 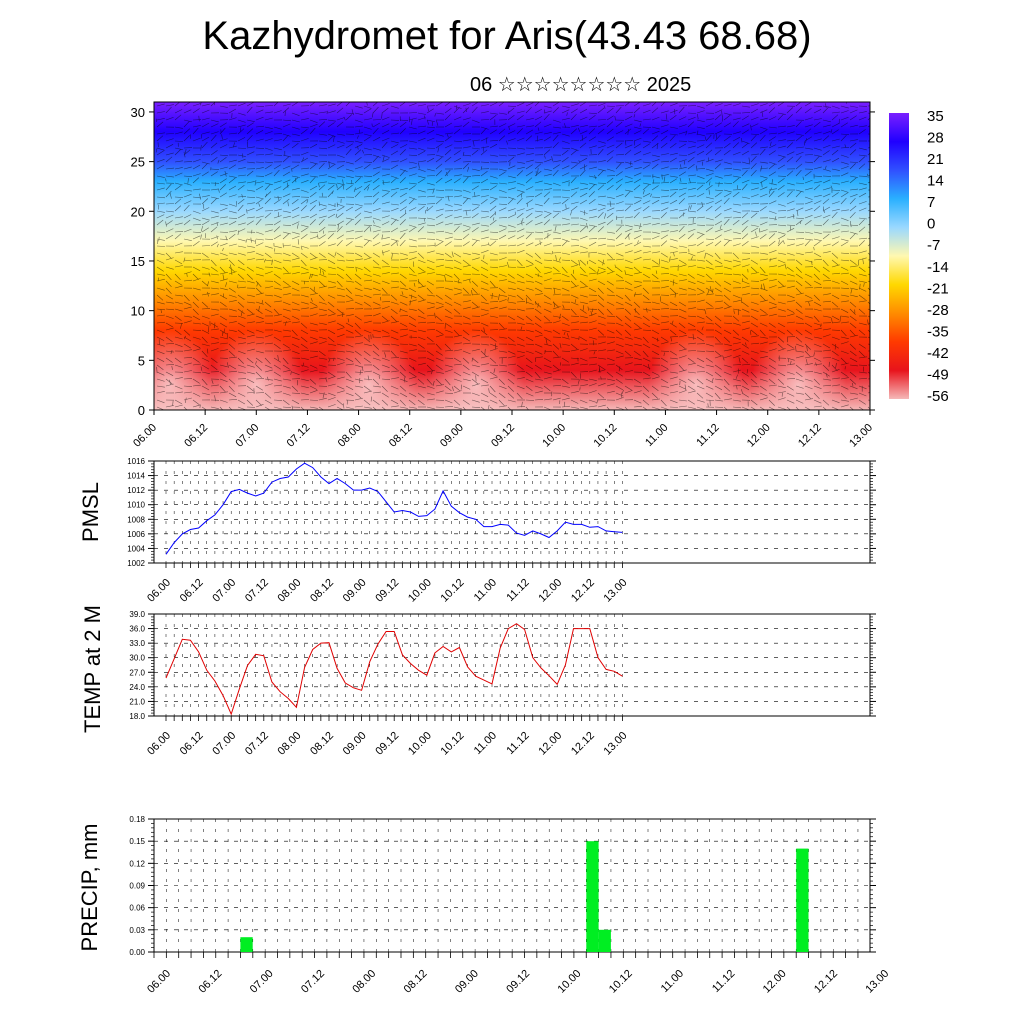 I want to click on heatmap-xtick-label: 09.12, so click(x=503, y=436).